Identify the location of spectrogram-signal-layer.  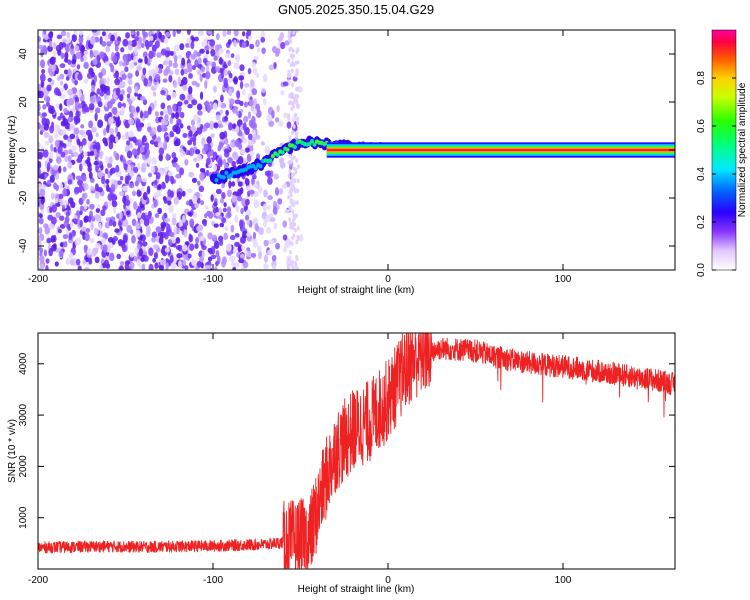
(442, 160).